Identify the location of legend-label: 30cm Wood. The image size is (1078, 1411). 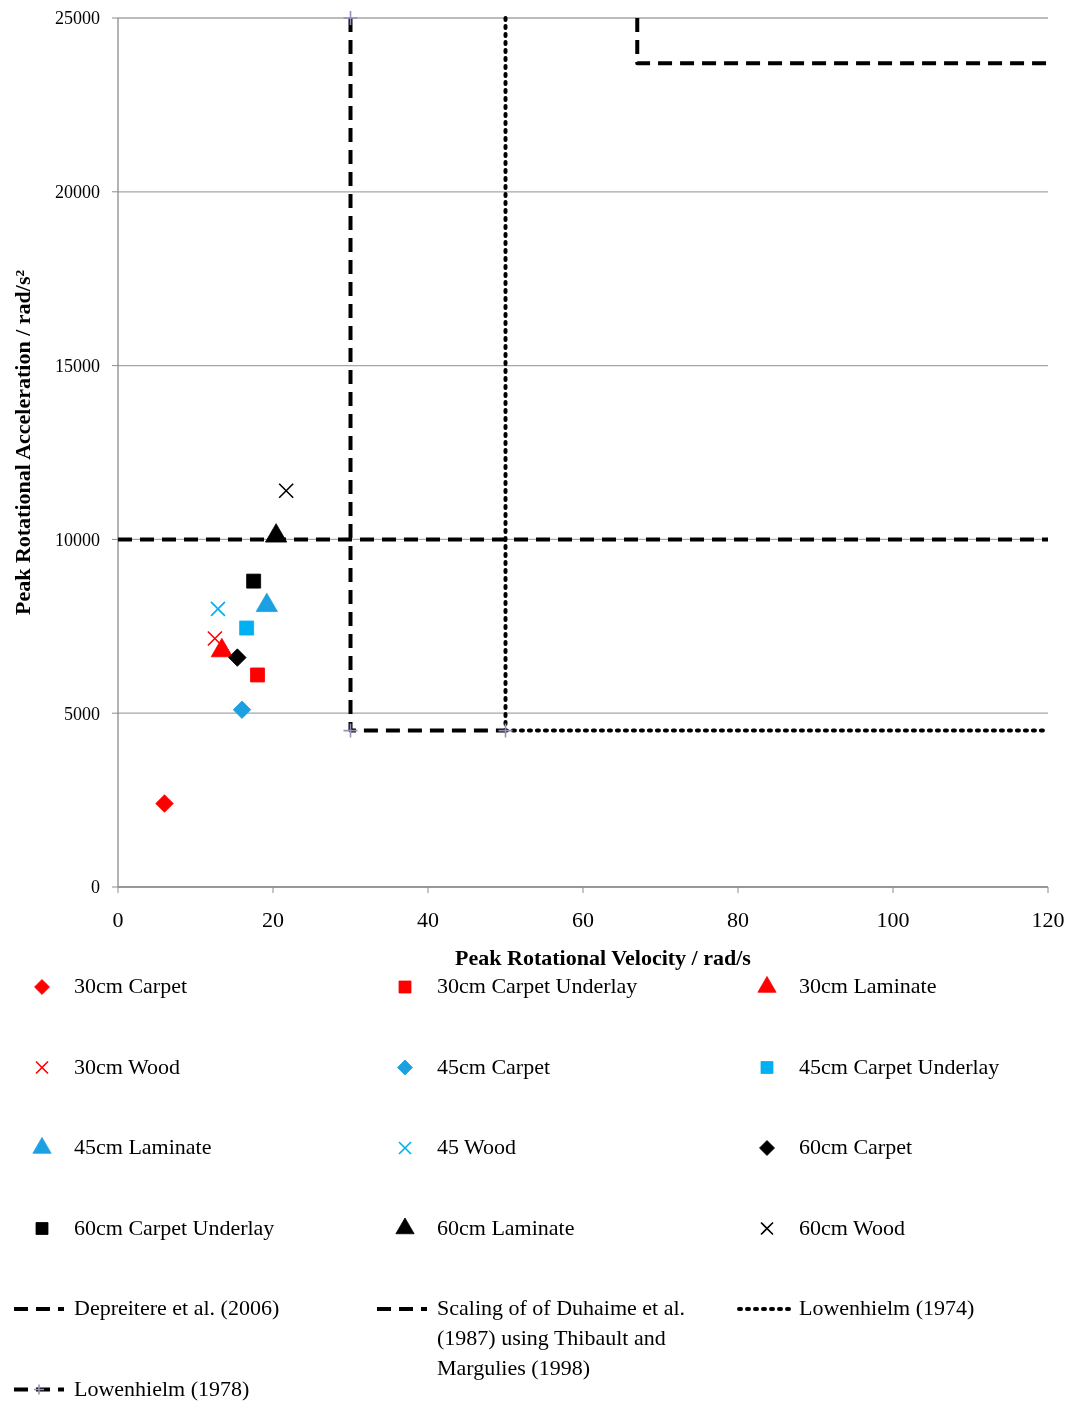
(127, 1066).